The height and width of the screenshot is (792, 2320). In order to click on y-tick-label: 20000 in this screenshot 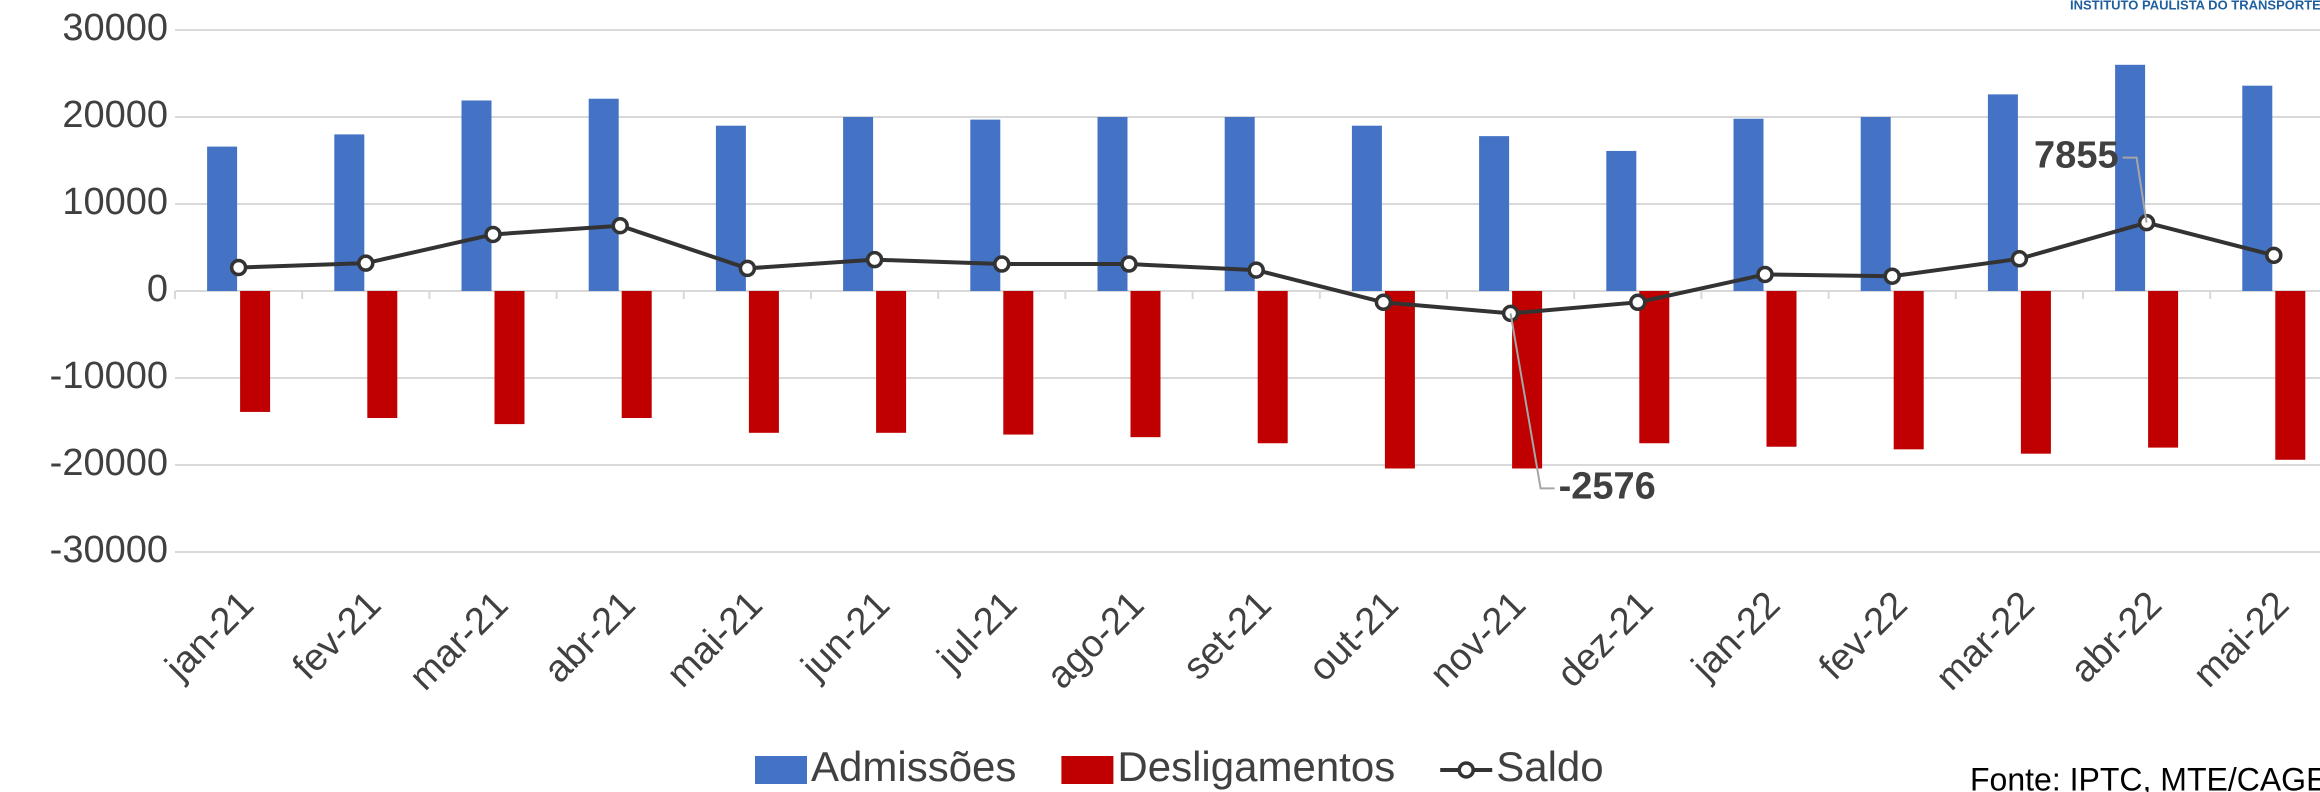, I will do `click(115, 115)`.